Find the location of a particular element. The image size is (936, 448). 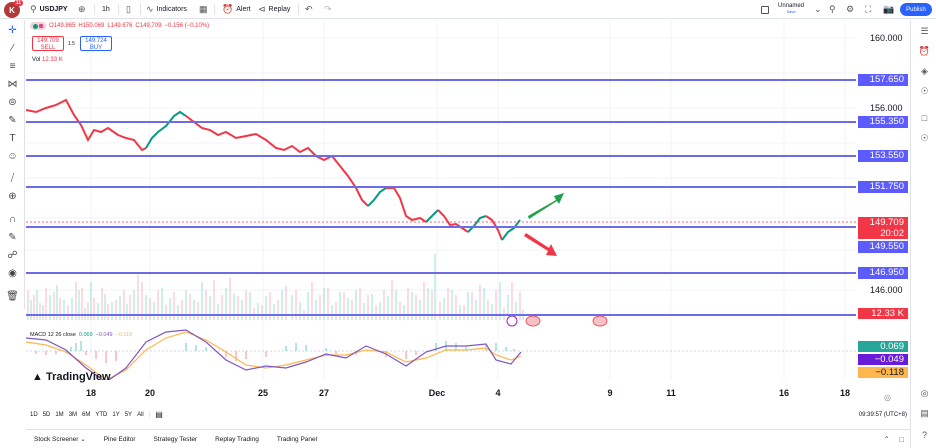

collapse-panel-icon: ⌃ is located at coordinates (886, 439).